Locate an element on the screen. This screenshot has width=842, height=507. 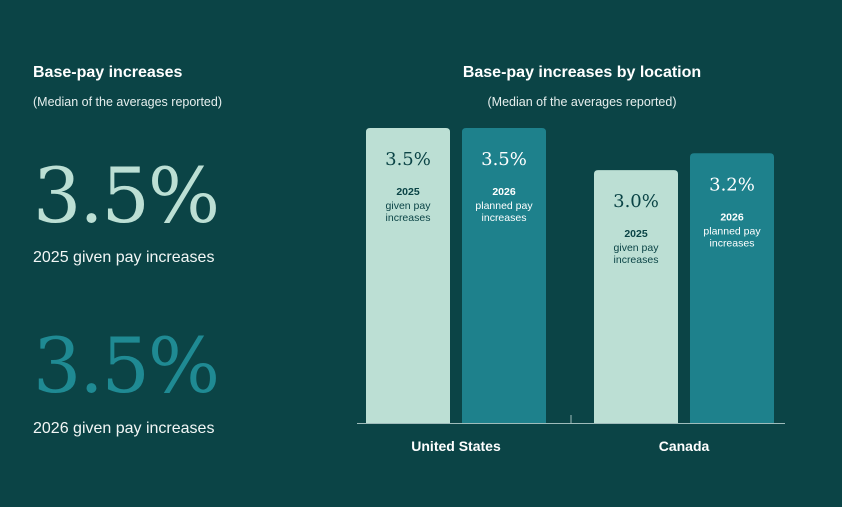
bar-canada-2025 is located at coordinates (636, 296).